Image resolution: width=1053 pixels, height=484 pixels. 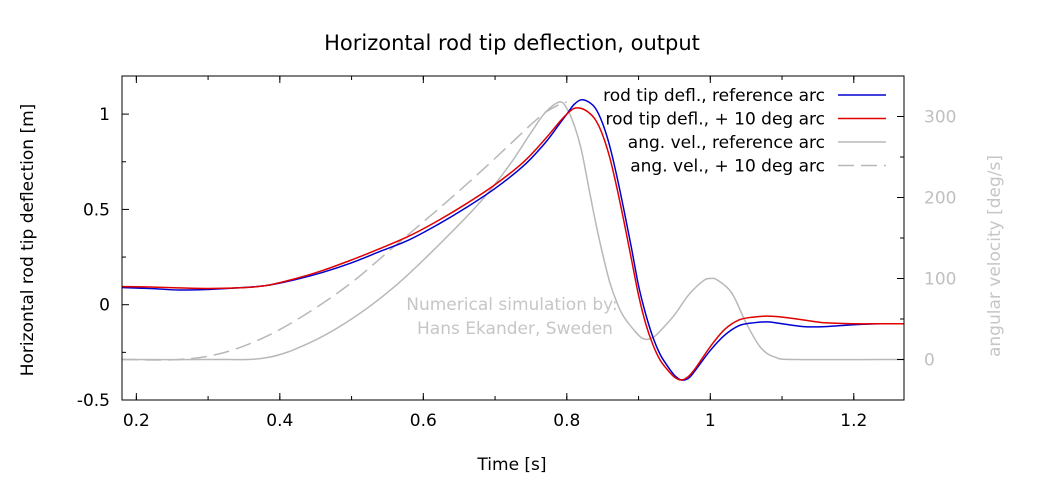 I want to click on legend-label-3: ang. vel., reference arc, so click(x=726, y=143).